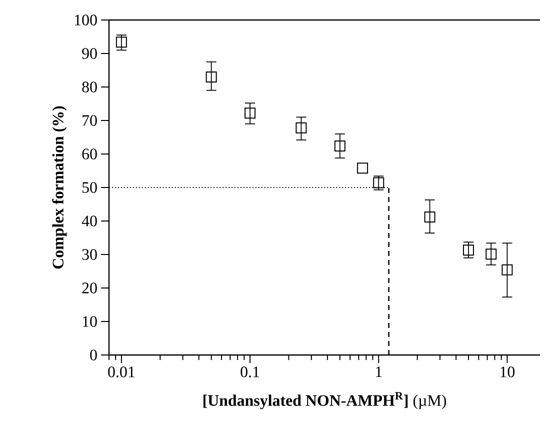 This screenshot has height=433, width=544. I want to click on y-tick-label: 20, so click(89, 288).